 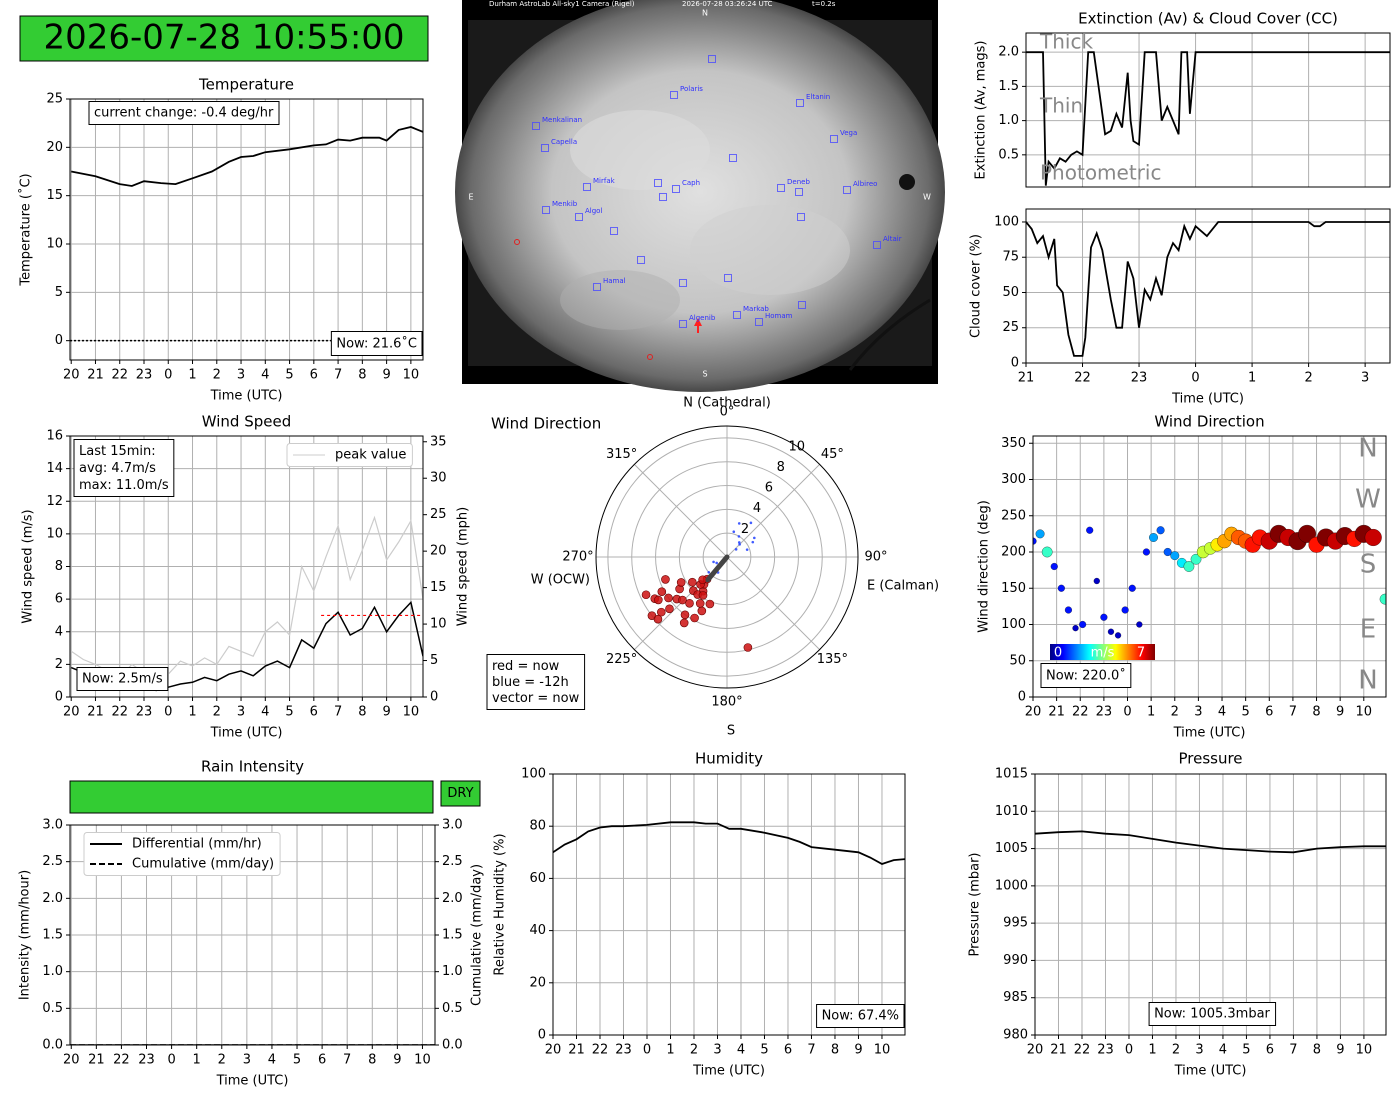 What do you see at coordinates (452, 861) in the screenshot?
I see `y2-tick-label: 2.5` at bounding box center [452, 861].